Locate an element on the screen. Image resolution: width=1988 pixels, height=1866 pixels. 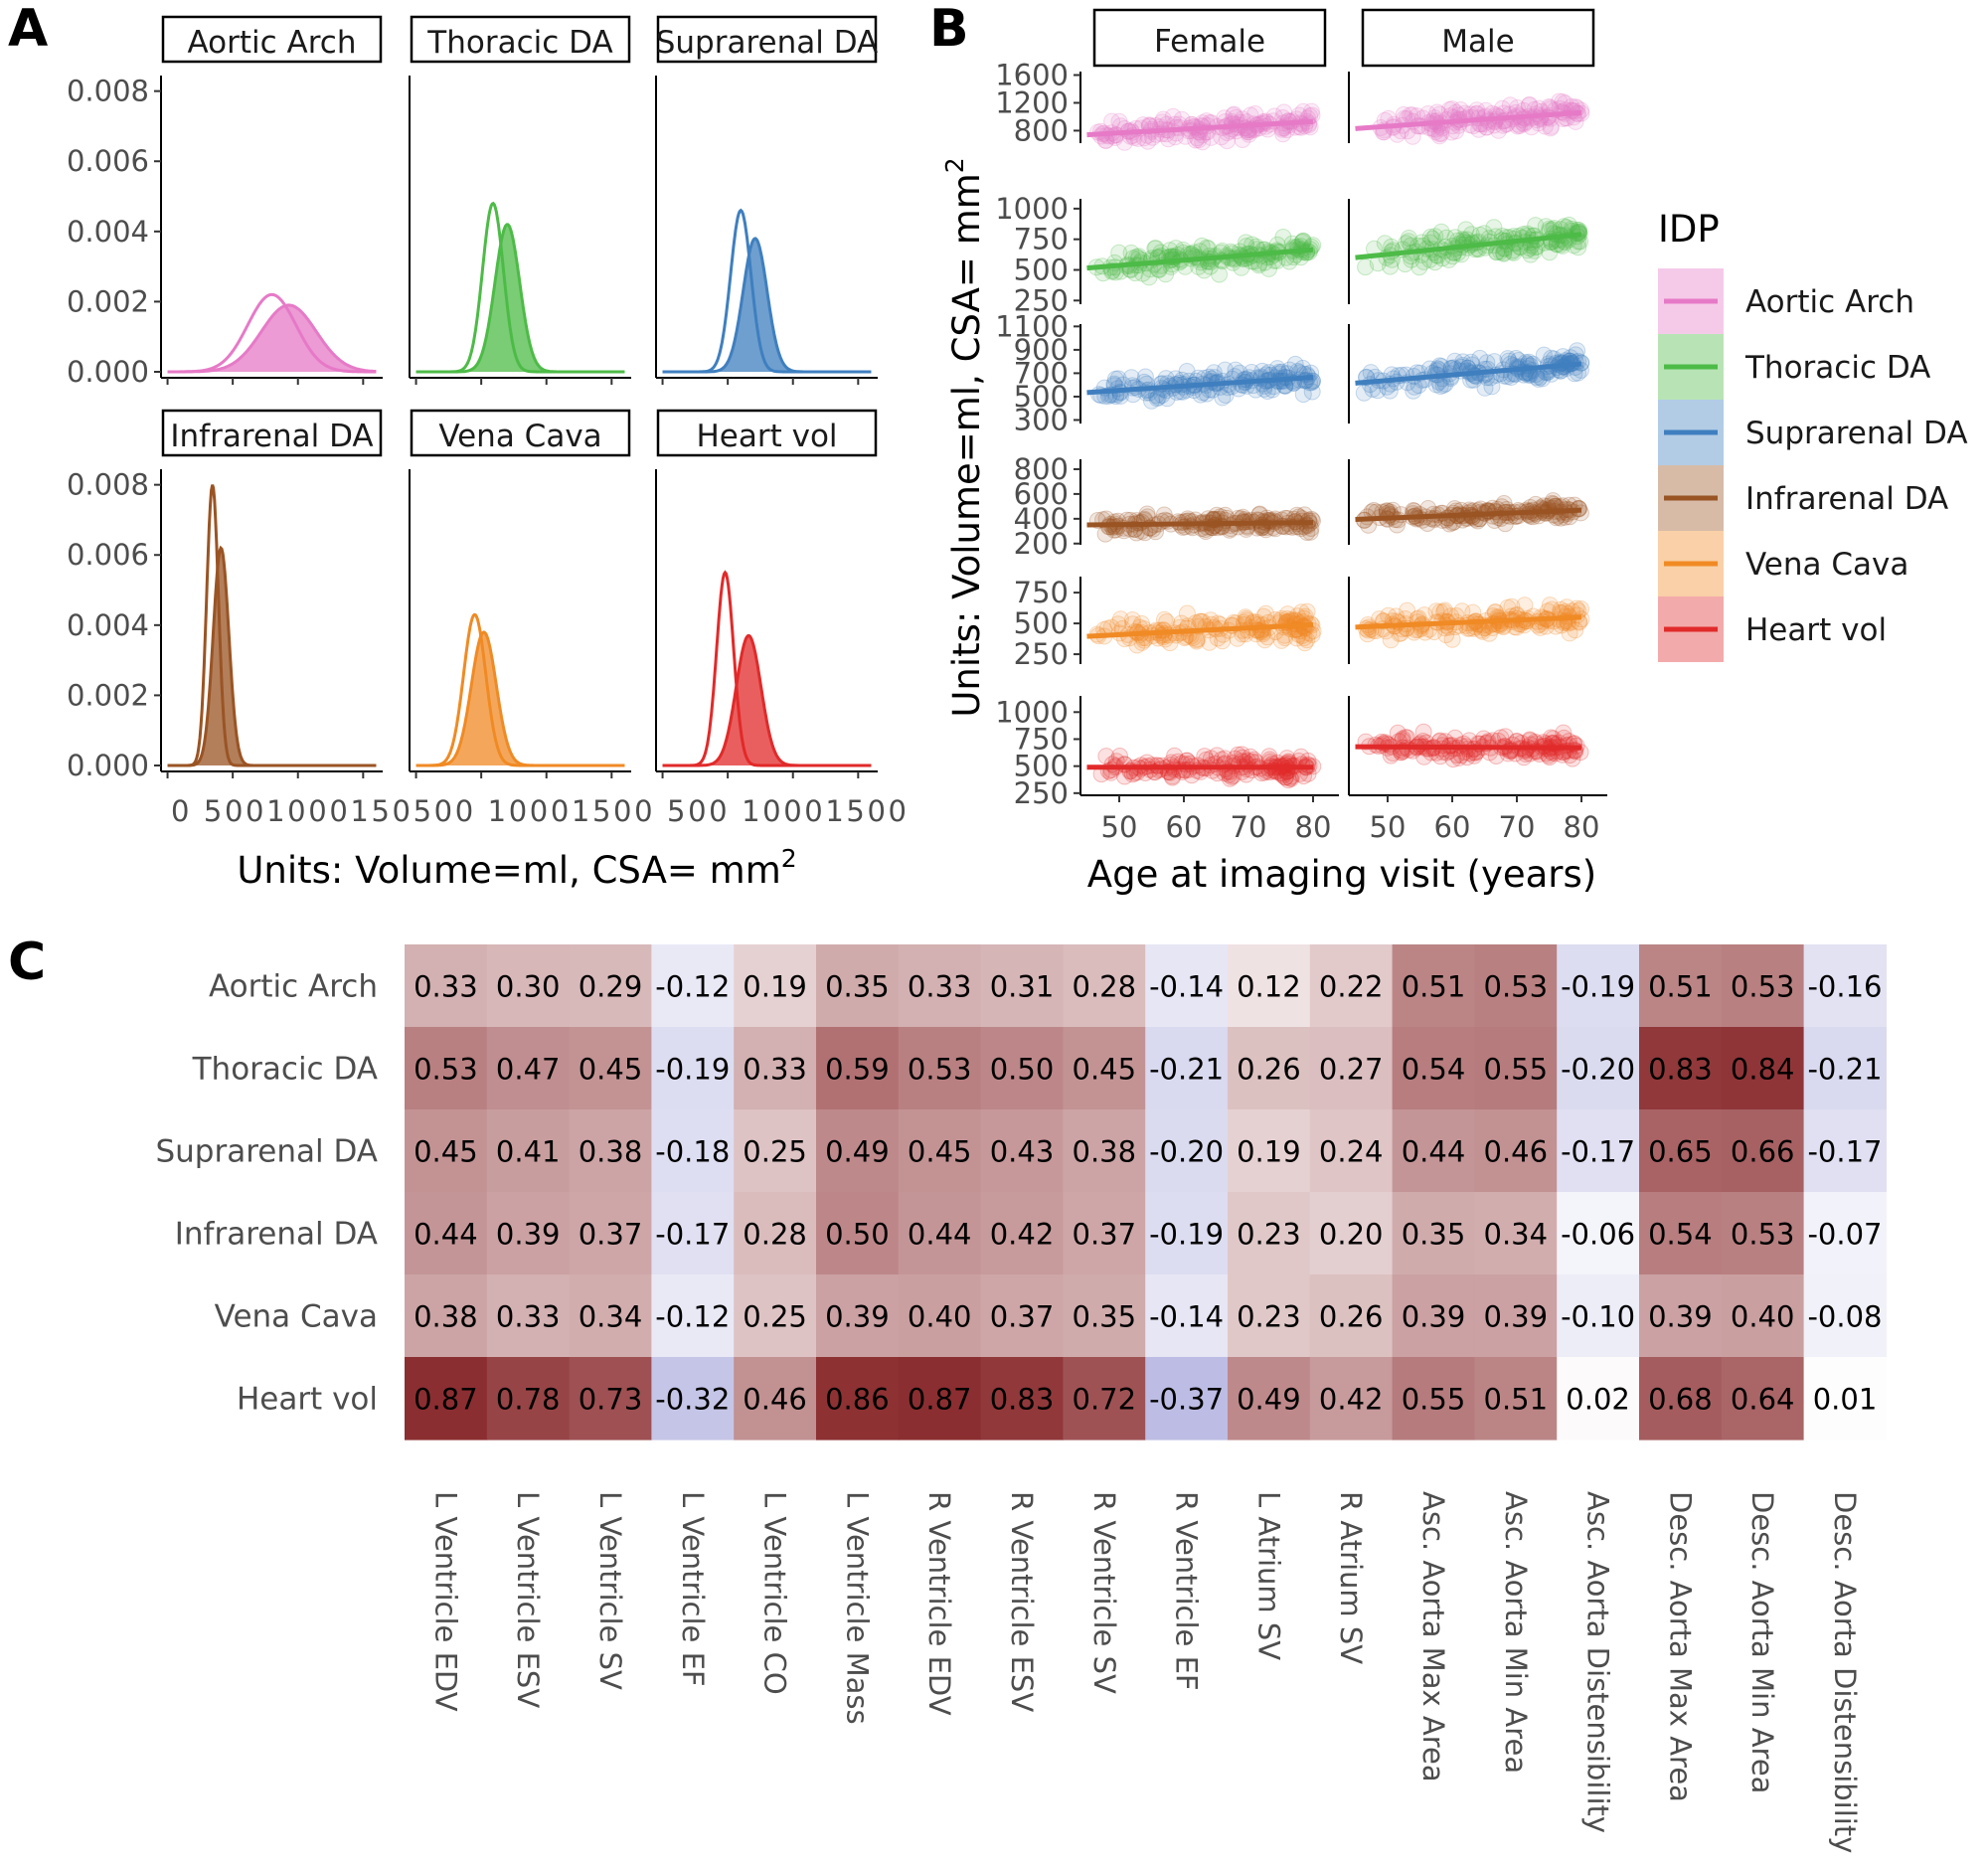
heatmap-cell-value: 0.65 is located at coordinates (1680, 1152).